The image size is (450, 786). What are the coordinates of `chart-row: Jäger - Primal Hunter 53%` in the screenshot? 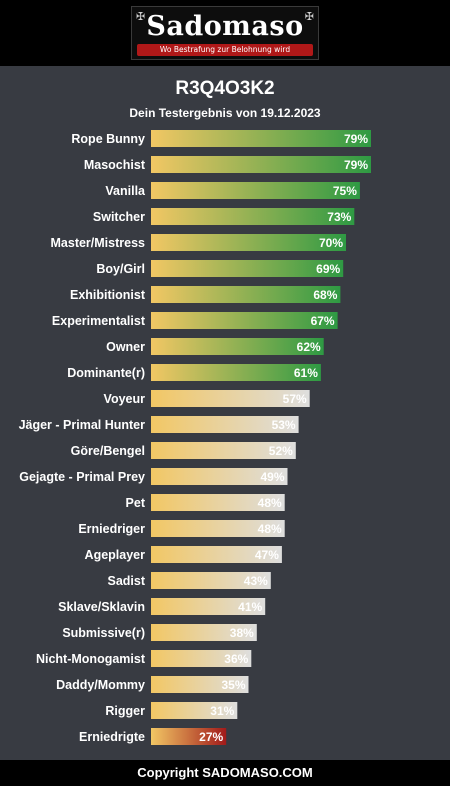 It's located at (159, 424).